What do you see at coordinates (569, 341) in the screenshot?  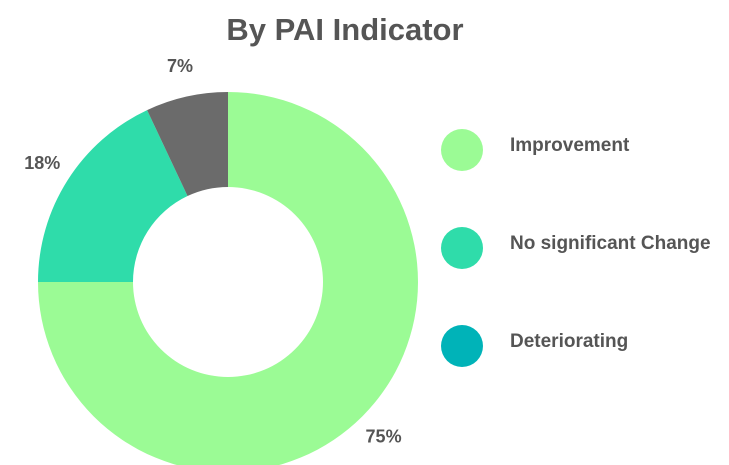 I see `legend-label: Deteriorating` at bounding box center [569, 341].